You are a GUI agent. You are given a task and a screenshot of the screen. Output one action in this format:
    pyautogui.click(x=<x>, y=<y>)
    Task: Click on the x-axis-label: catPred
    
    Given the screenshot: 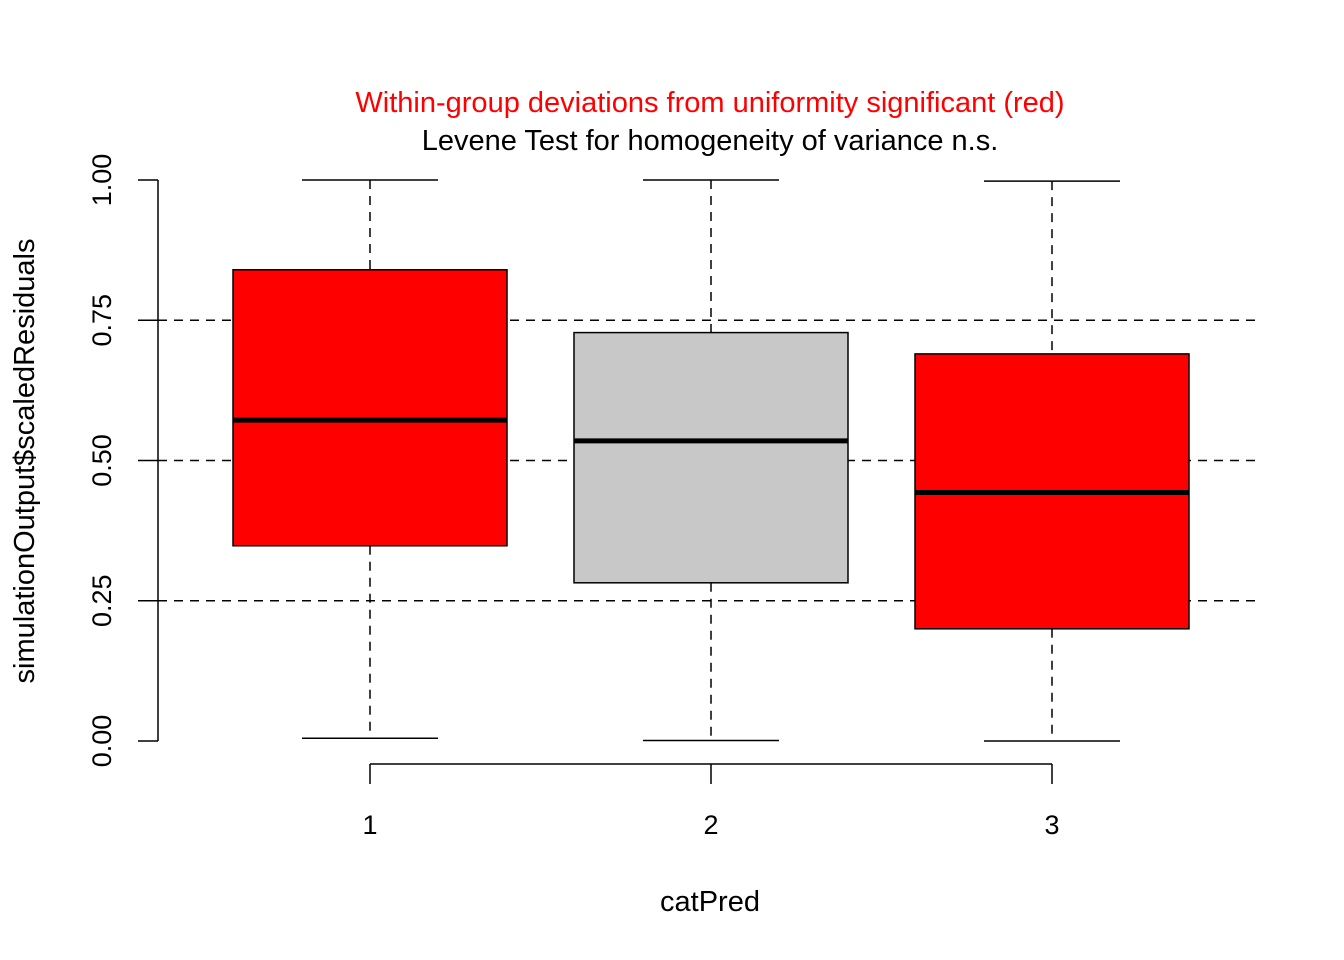 What is the action you would take?
    pyautogui.click(x=710, y=902)
    